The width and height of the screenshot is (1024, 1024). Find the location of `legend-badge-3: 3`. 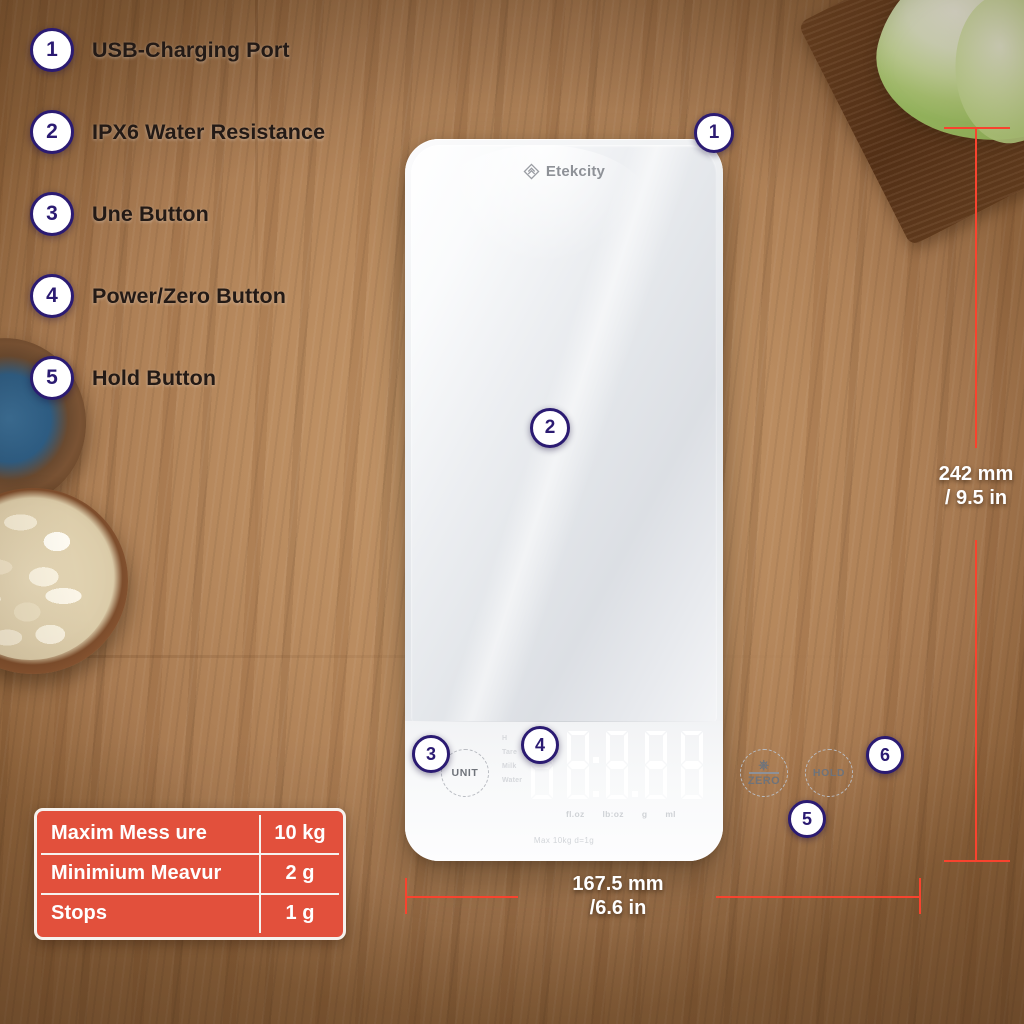

legend-badge-3: 3 is located at coordinates (52, 214).